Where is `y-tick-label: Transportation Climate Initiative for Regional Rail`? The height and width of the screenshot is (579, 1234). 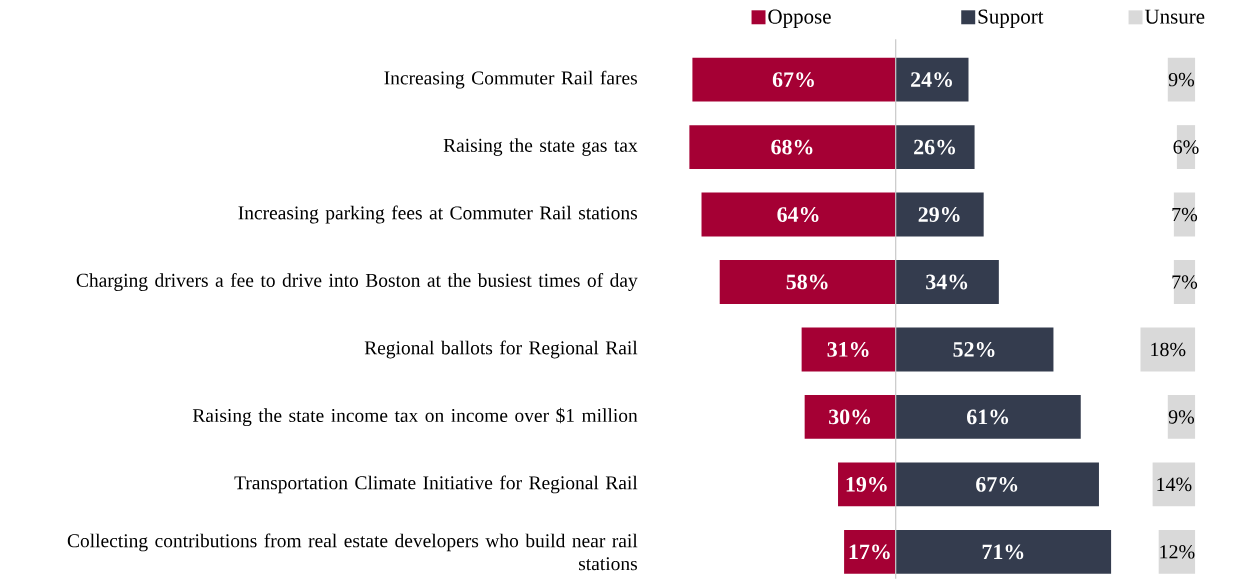 y-tick-label: Transportation Climate Initiative for Regional Rail is located at coordinates (436, 484).